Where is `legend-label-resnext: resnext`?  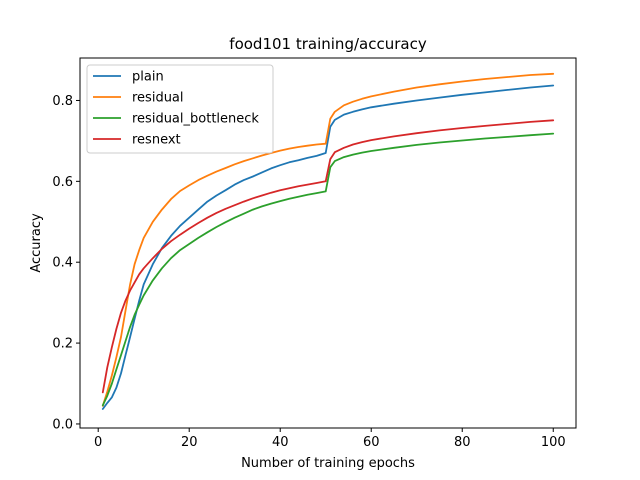
legend-label-resnext: resnext is located at coordinates (156, 140).